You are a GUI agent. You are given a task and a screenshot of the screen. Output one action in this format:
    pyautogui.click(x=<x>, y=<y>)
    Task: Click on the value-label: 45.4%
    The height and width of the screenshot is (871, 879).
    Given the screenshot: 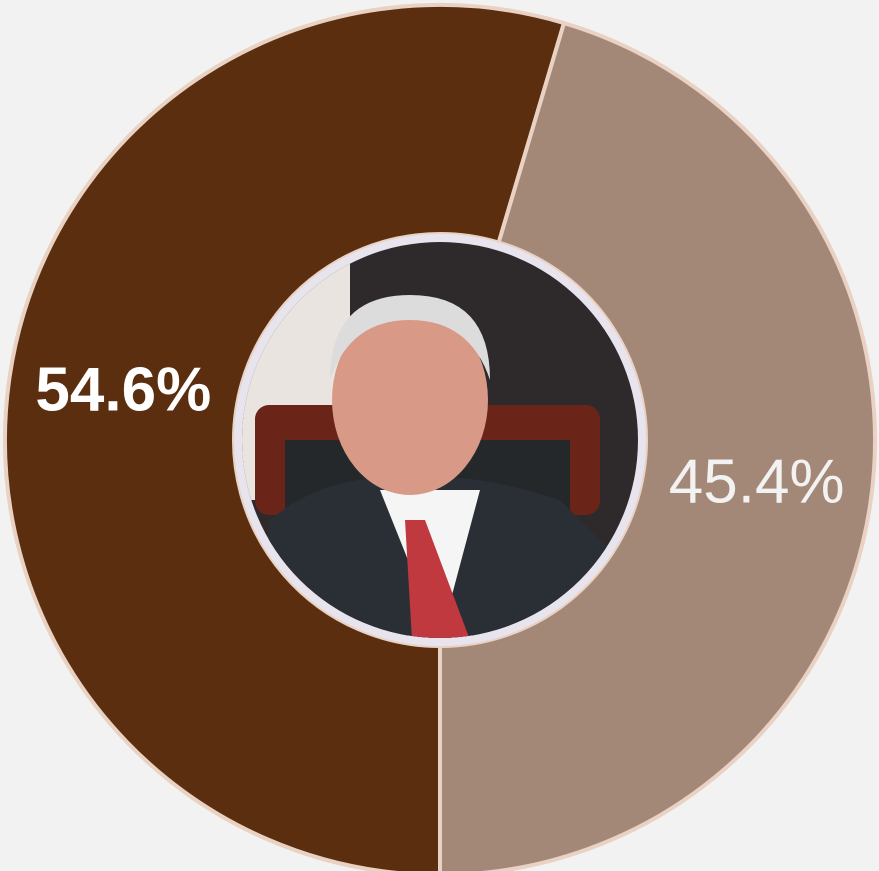 What is the action you would take?
    pyautogui.click(x=757, y=481)
    